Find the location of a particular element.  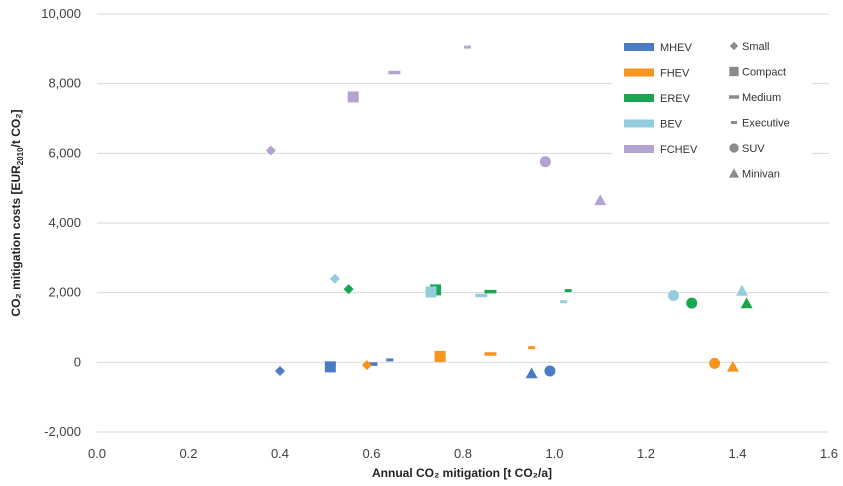

x-tick-label: 1.2 is located at coordinates (646, 453).